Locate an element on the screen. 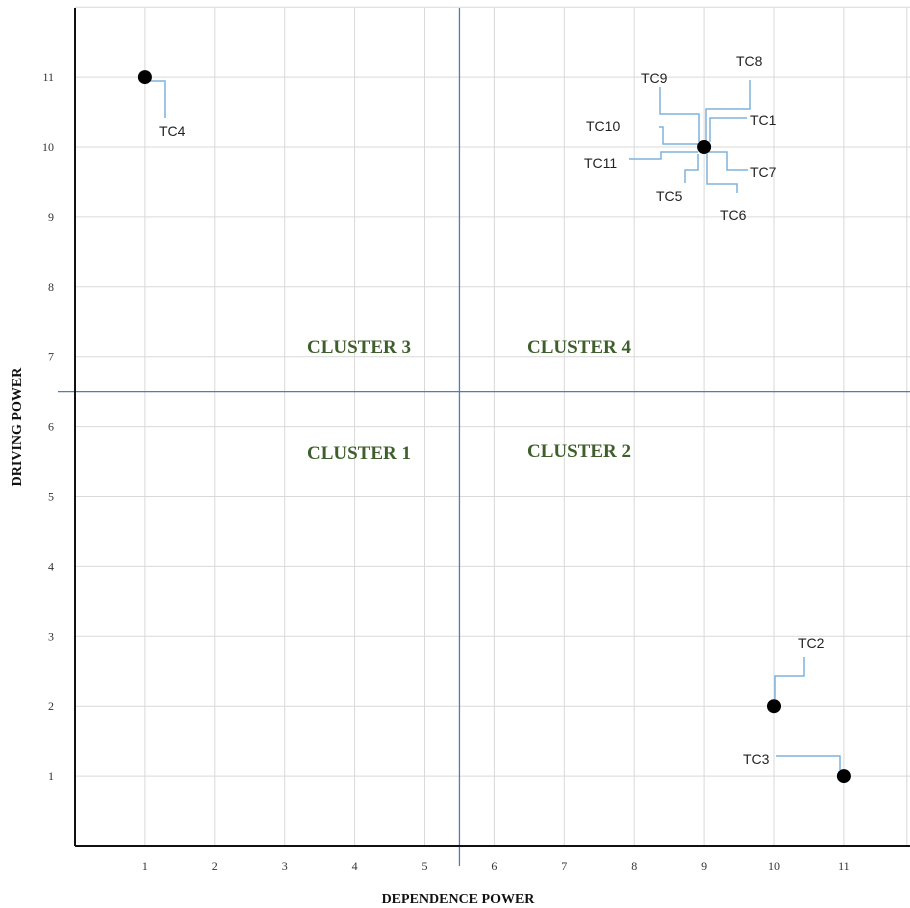  point-label-tc10: TC10 is located at coordinates (603, 126).